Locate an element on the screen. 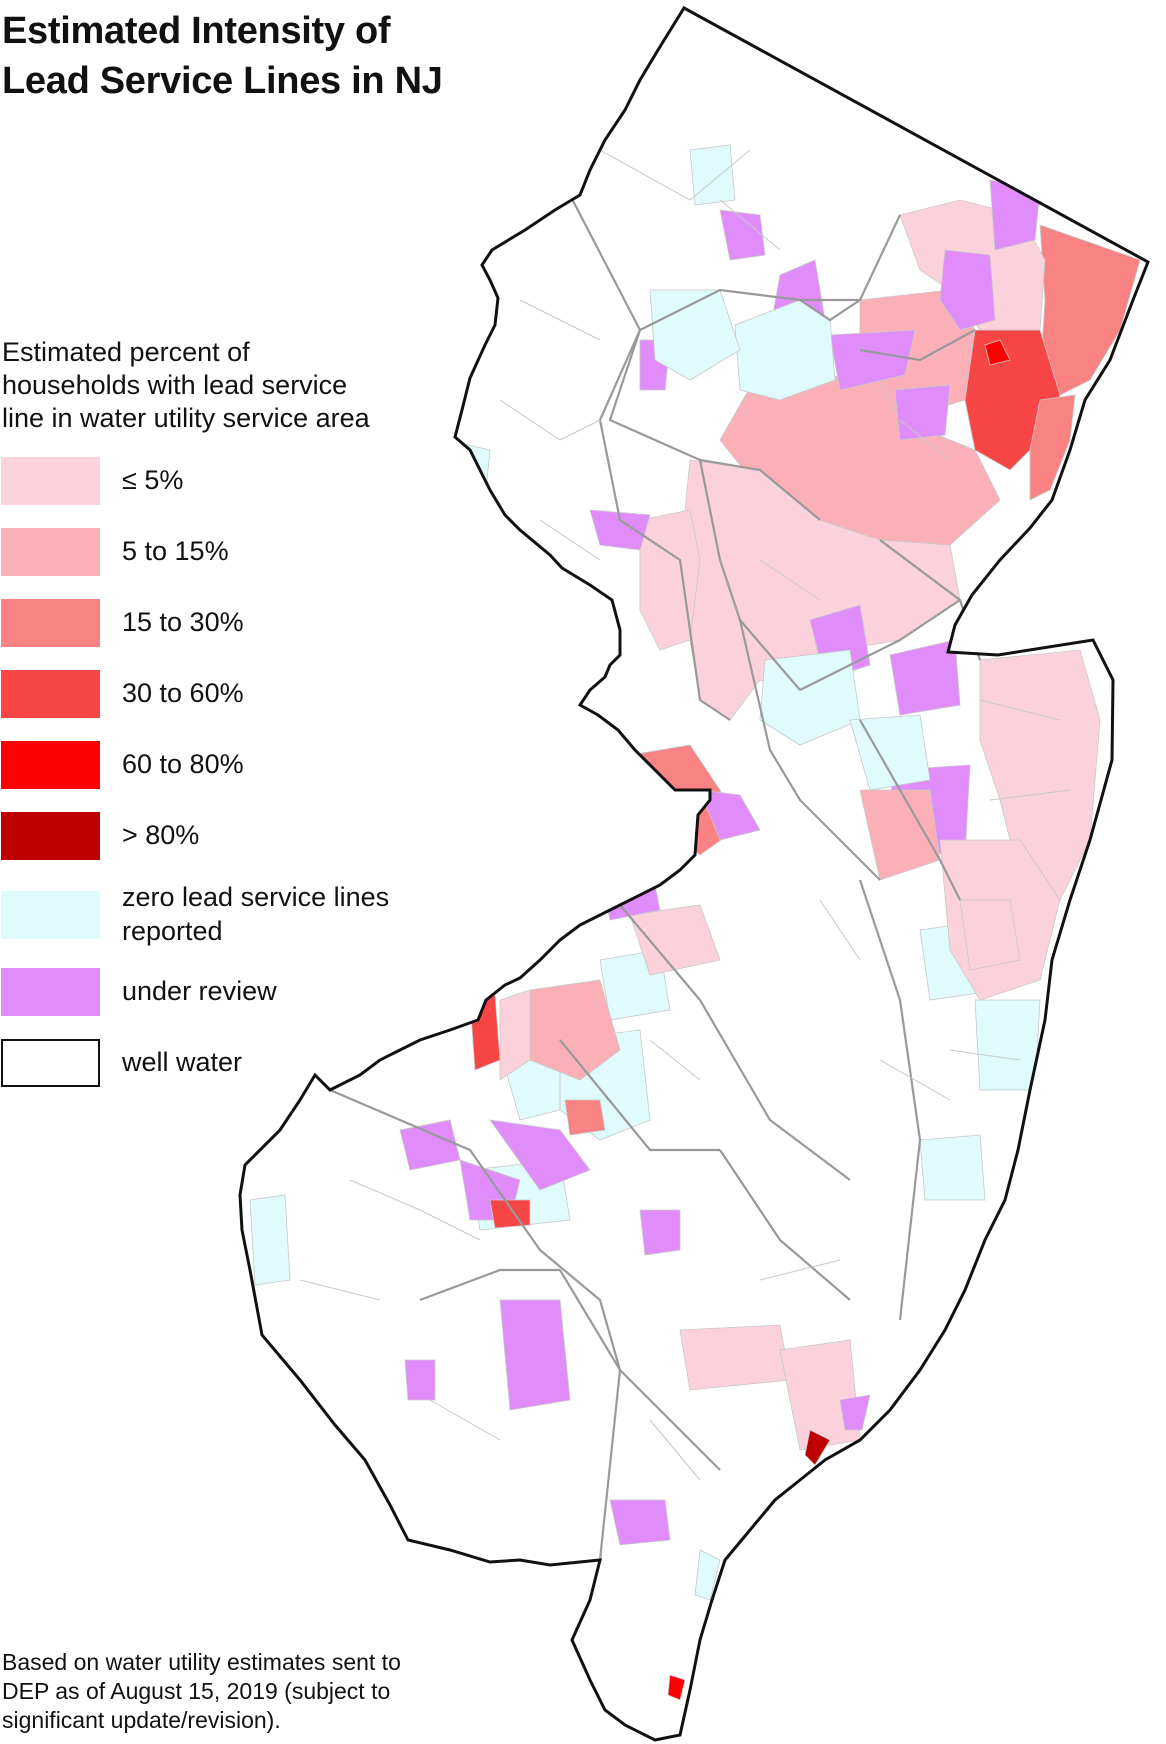  map-title-line-1: Estimated Intensity of is located at coordinates (196, 31).